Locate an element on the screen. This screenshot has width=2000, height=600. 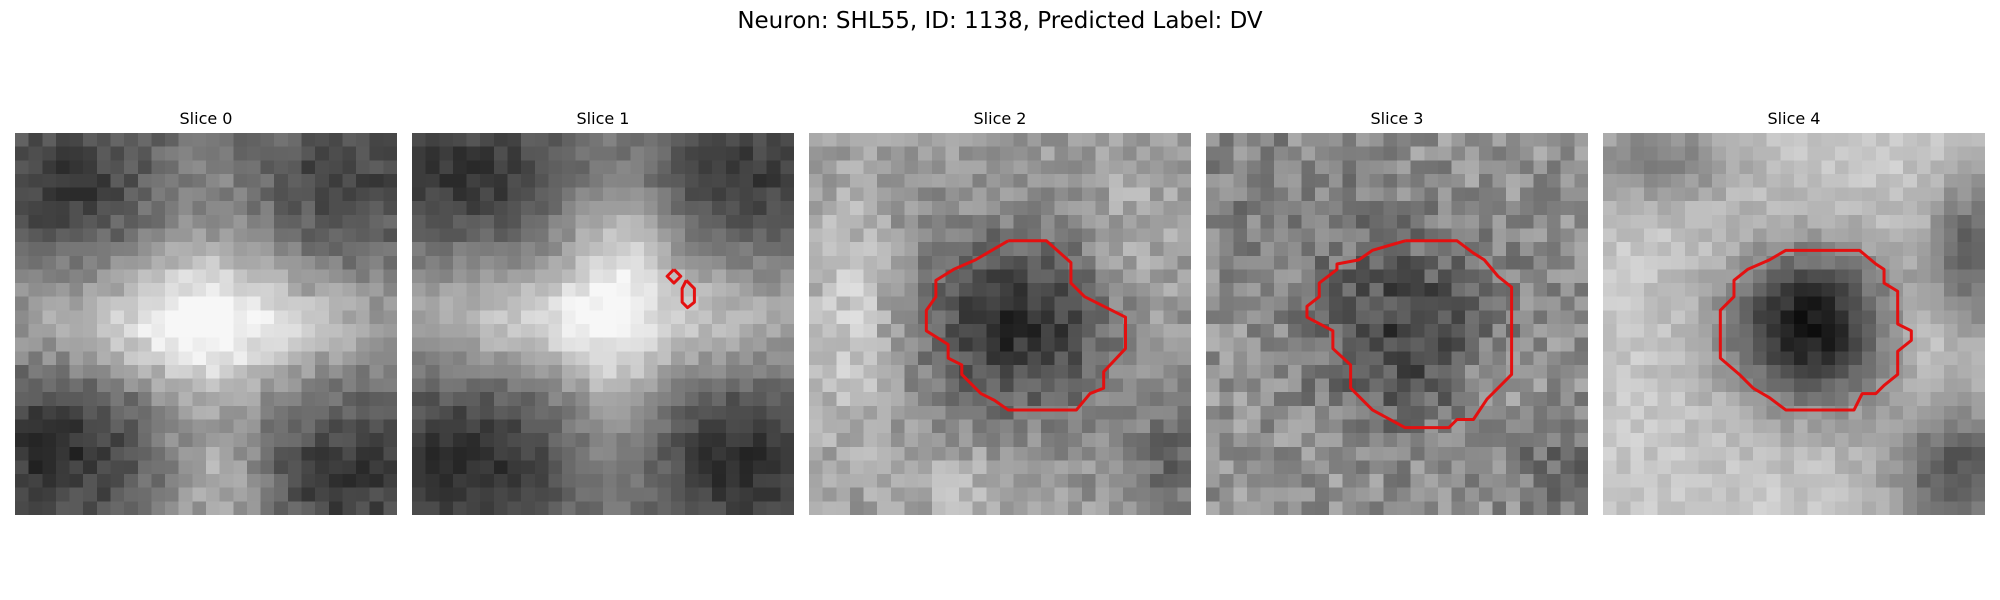
slice-panel-2: Slice 2 is located at coordinates (1000, 311).